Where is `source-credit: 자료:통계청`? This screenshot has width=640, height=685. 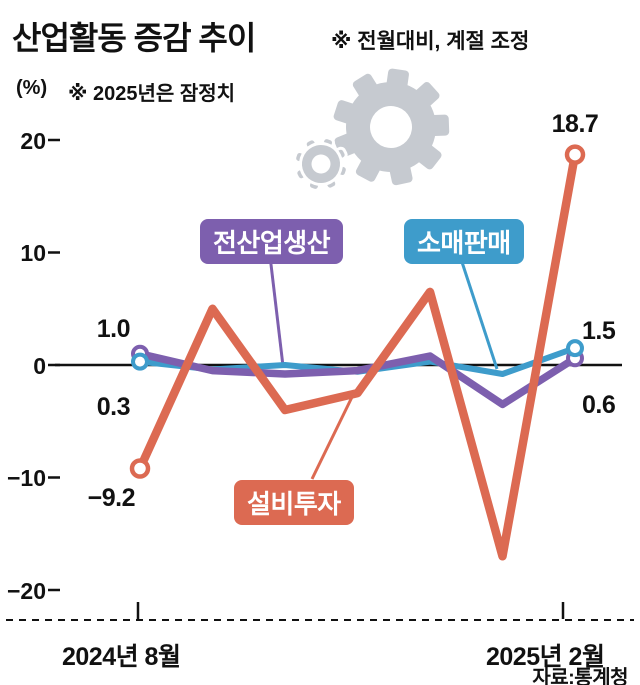 source-credit: 자료:통계청 is located at coordinates (580, 676).